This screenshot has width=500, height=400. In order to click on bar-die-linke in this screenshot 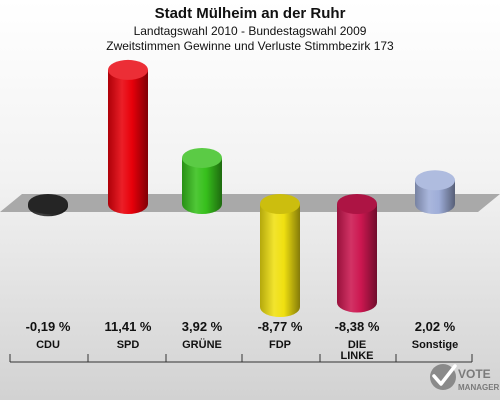, I will do `click(357, 253)`.